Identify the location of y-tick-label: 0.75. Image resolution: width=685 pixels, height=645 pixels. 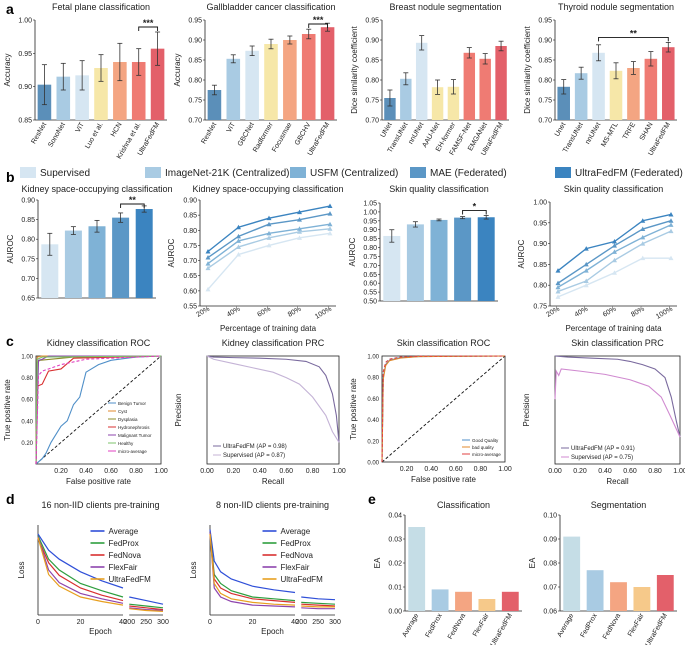
(195, 101).